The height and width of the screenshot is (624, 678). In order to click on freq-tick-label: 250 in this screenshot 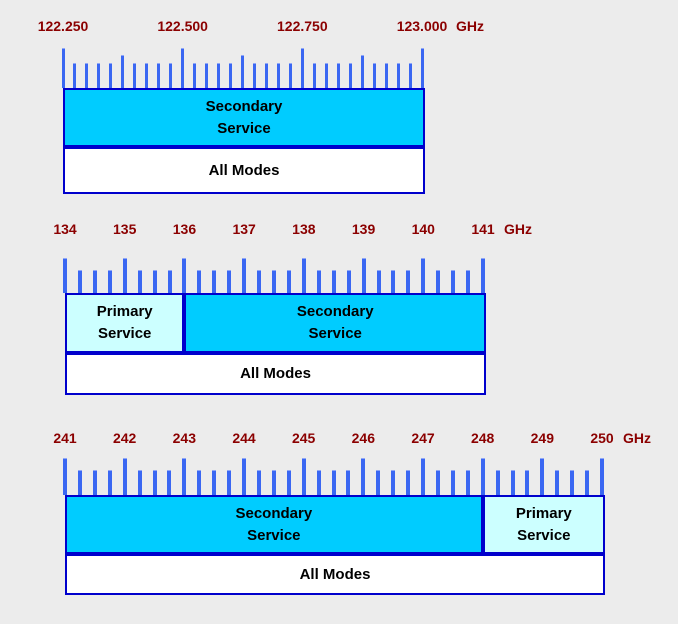, I will do `click(602, 438)`.